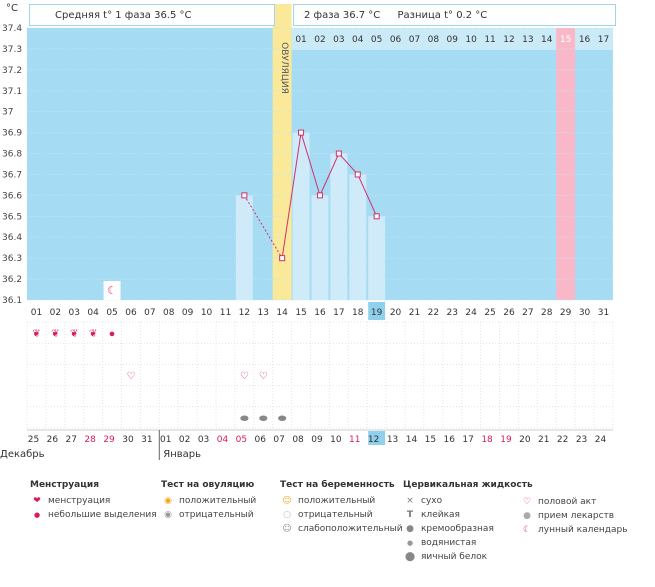 The height and width of the screenshot is (587, 655). Describe the element at coordinates (509, 313) in the screenshot. I see `cycle-day-label: 26` at that location.